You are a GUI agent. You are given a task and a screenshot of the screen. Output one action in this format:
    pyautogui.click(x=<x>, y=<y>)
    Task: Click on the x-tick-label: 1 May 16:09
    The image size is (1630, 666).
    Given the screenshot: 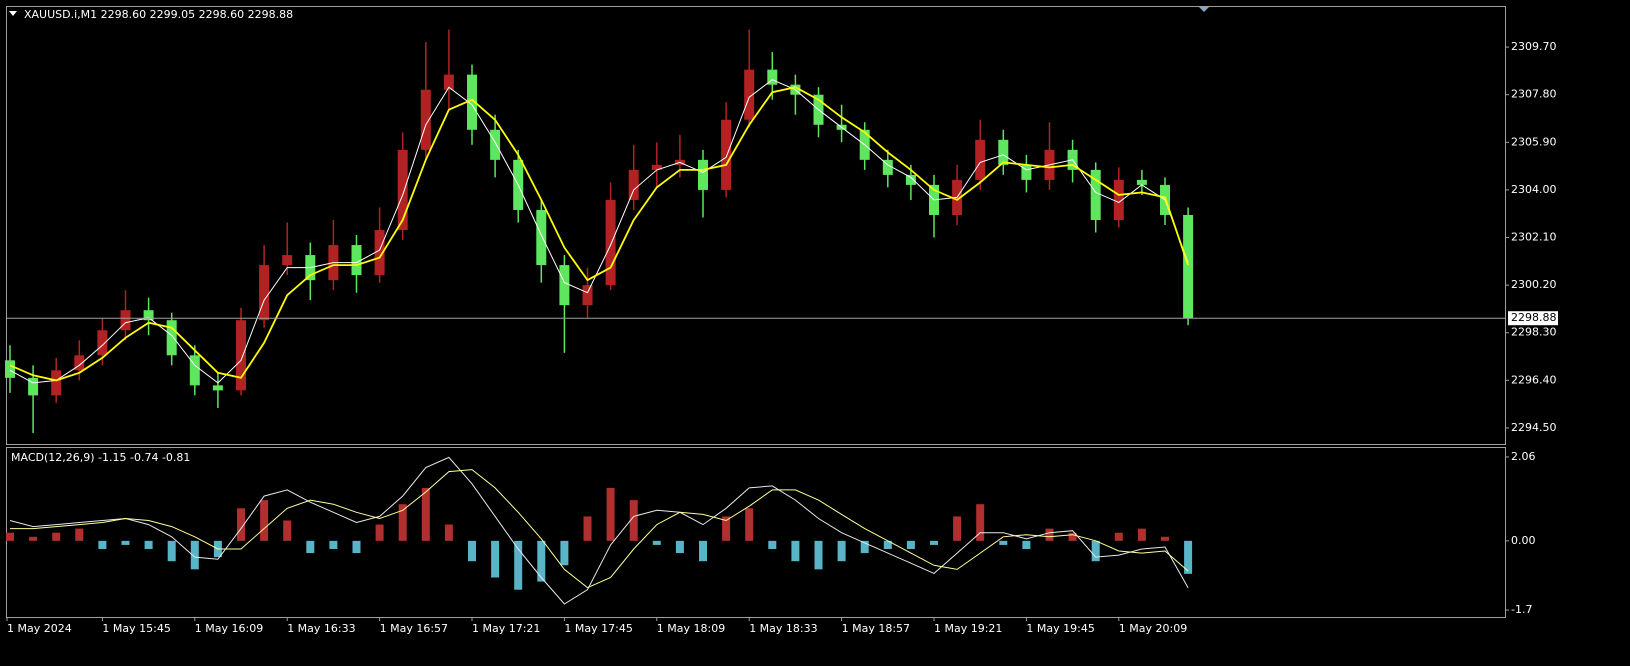 What is the action you would take?
    pyautogui.click(x=229, y=628)
    